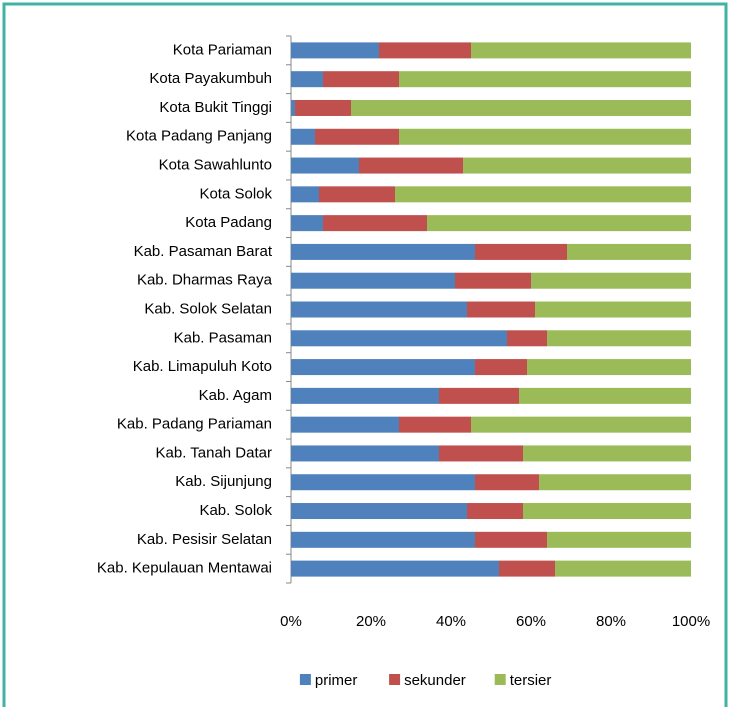  Describe the element at coordinates (203, 251) in the screenshot. I see `category-label: Kab. Pasaman Barat` at that location.